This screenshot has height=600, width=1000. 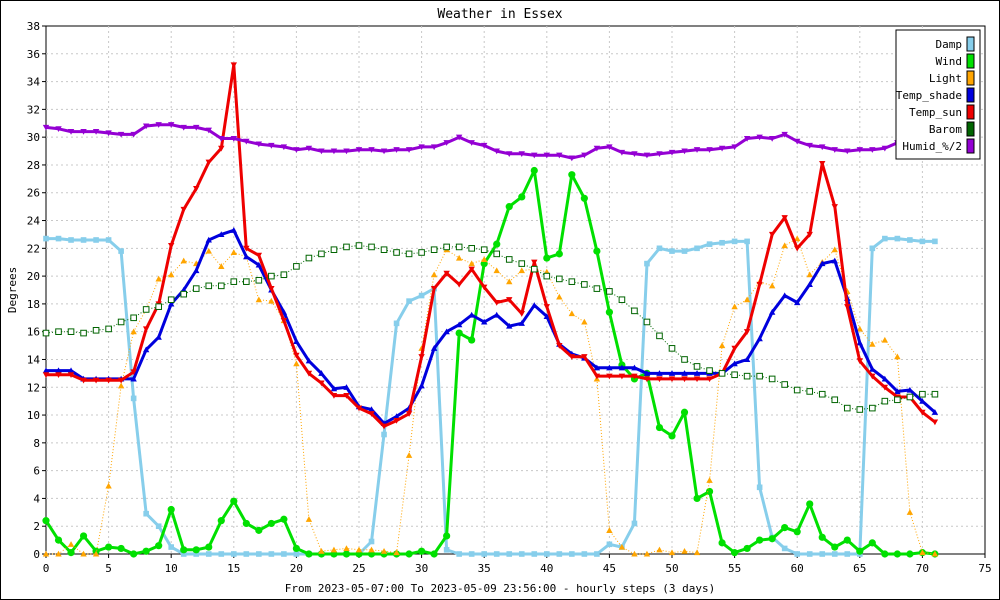 What do you see at coordinates (233, 568) in the screenshot?
I see `x-tick-label: 15` at bounding box center [233, 568].